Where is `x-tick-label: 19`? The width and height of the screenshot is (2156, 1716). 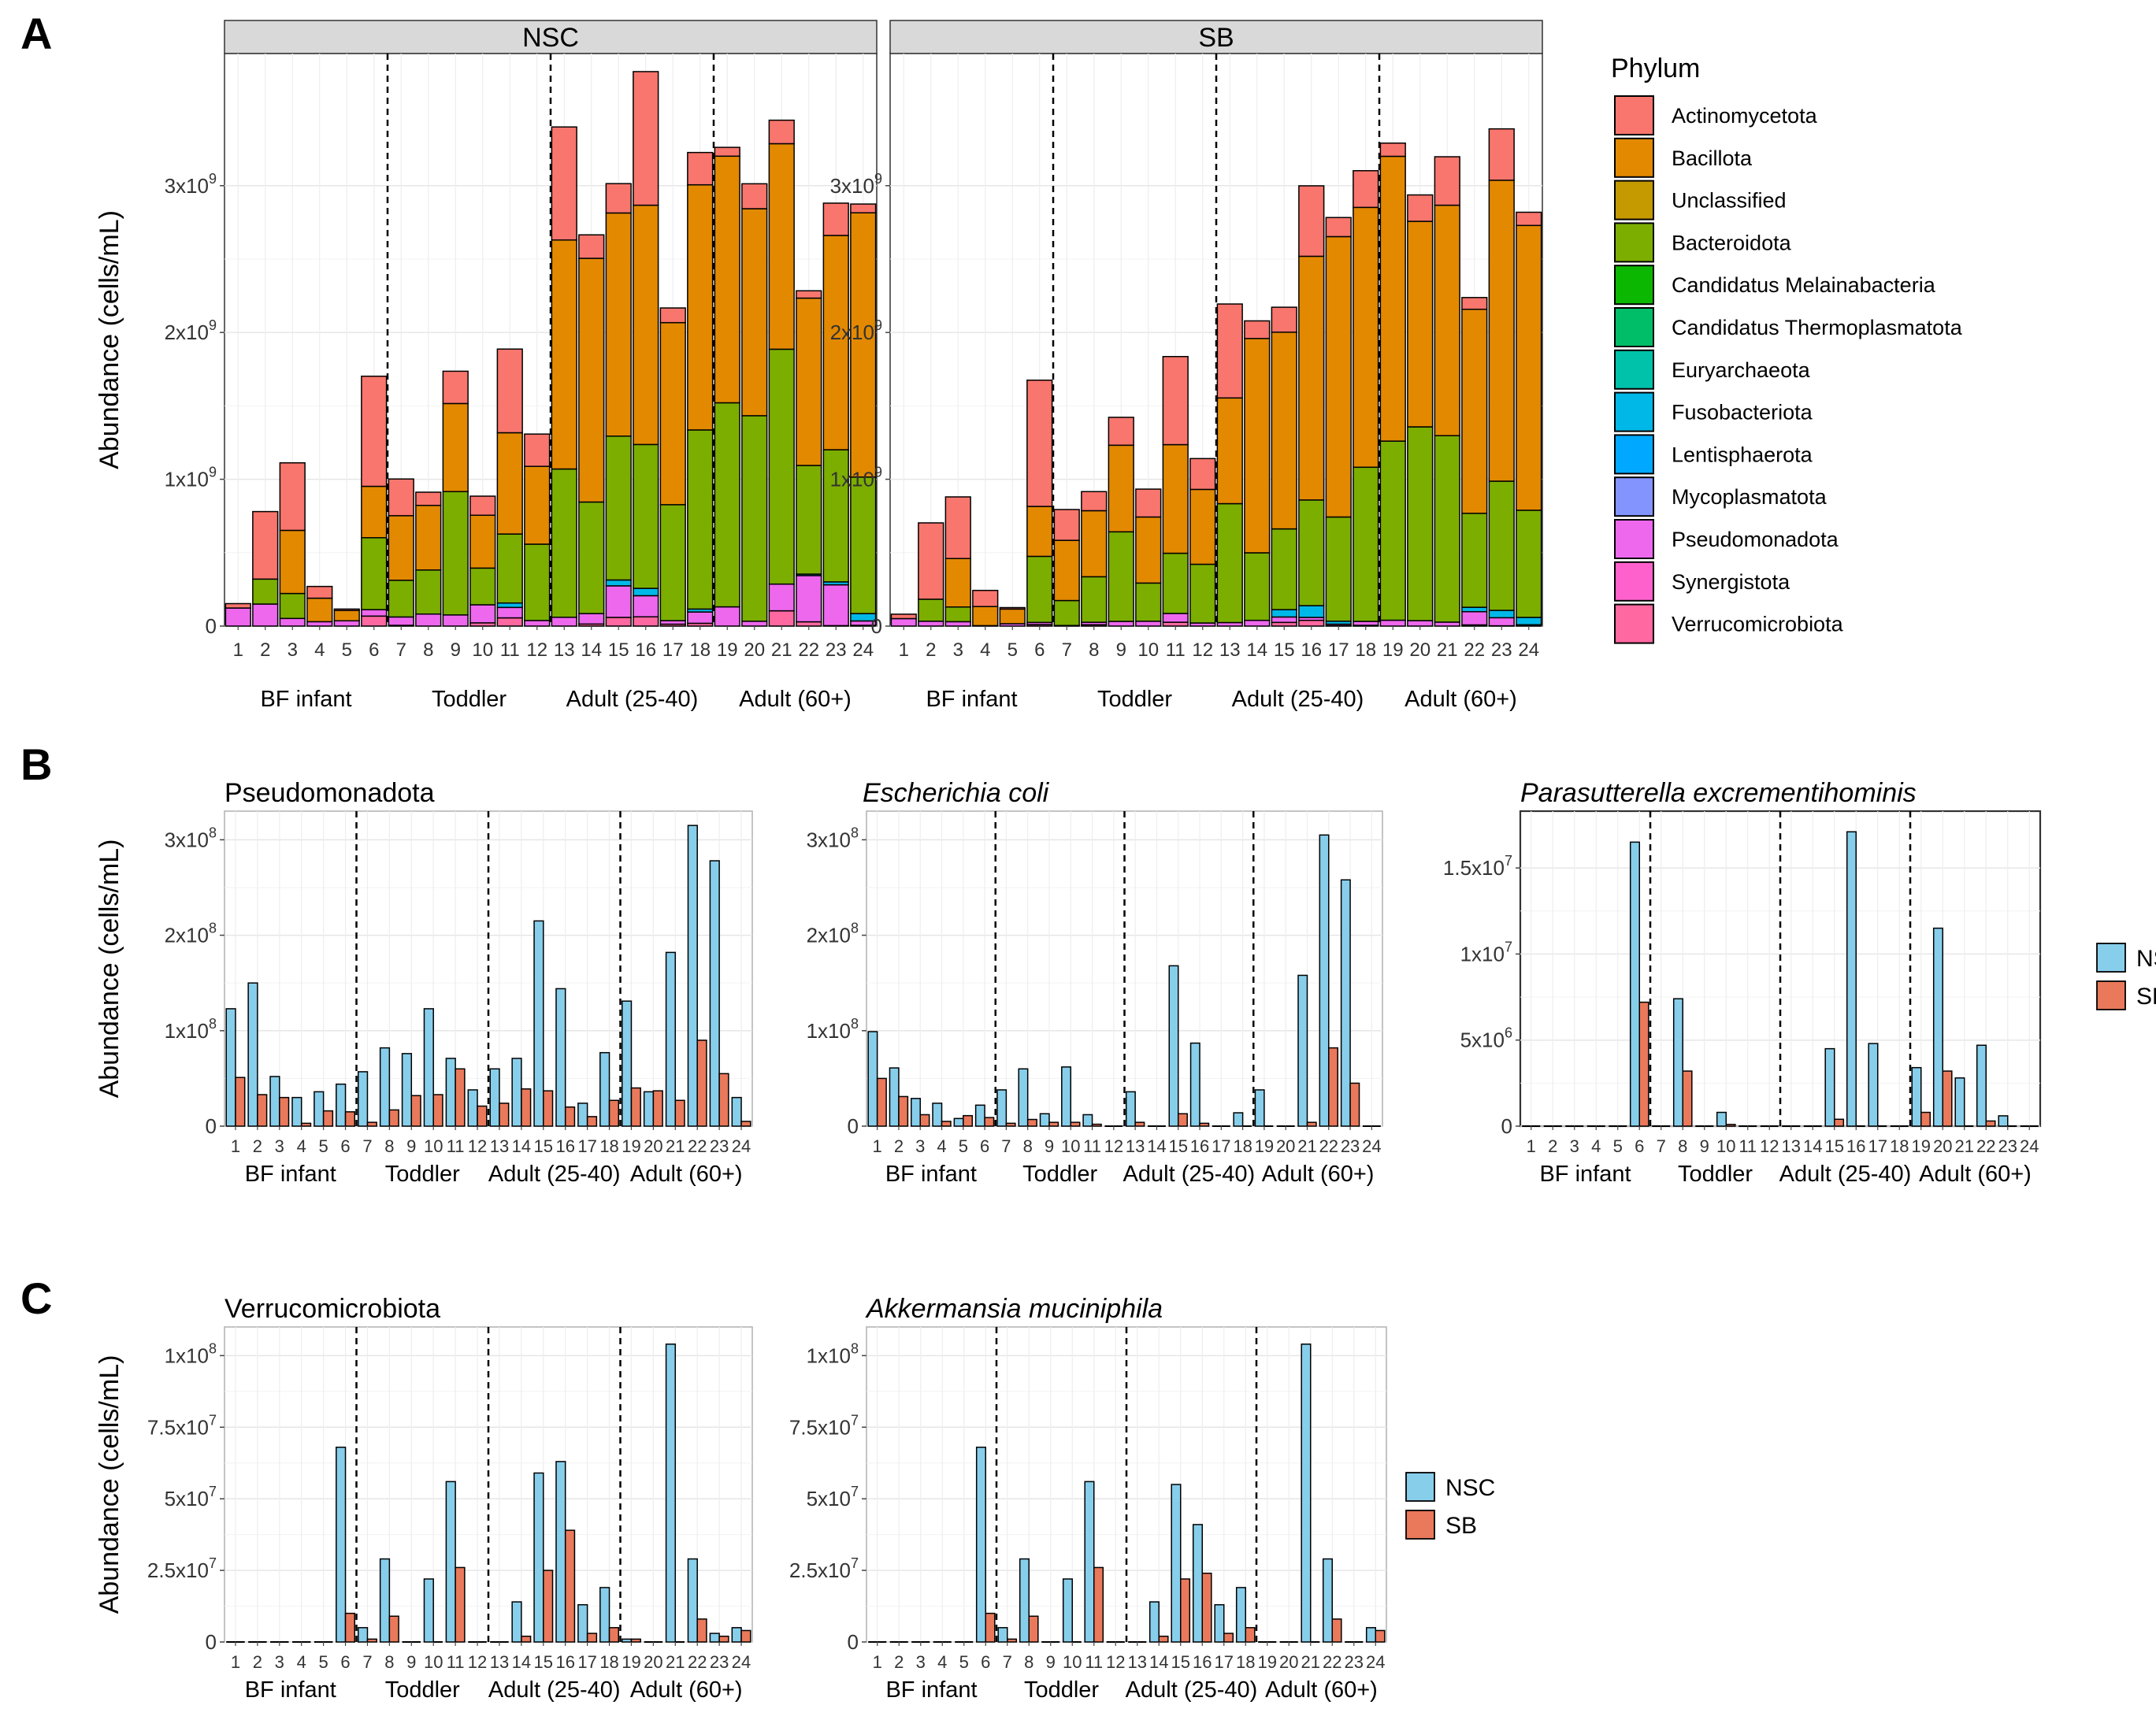 x-tick-label: 19 is located at coordinates (1921, 1146).